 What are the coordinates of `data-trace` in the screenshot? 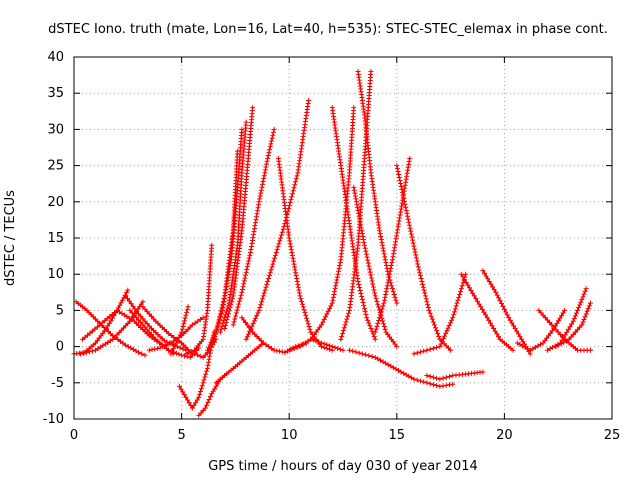 It's located at (375, 267).